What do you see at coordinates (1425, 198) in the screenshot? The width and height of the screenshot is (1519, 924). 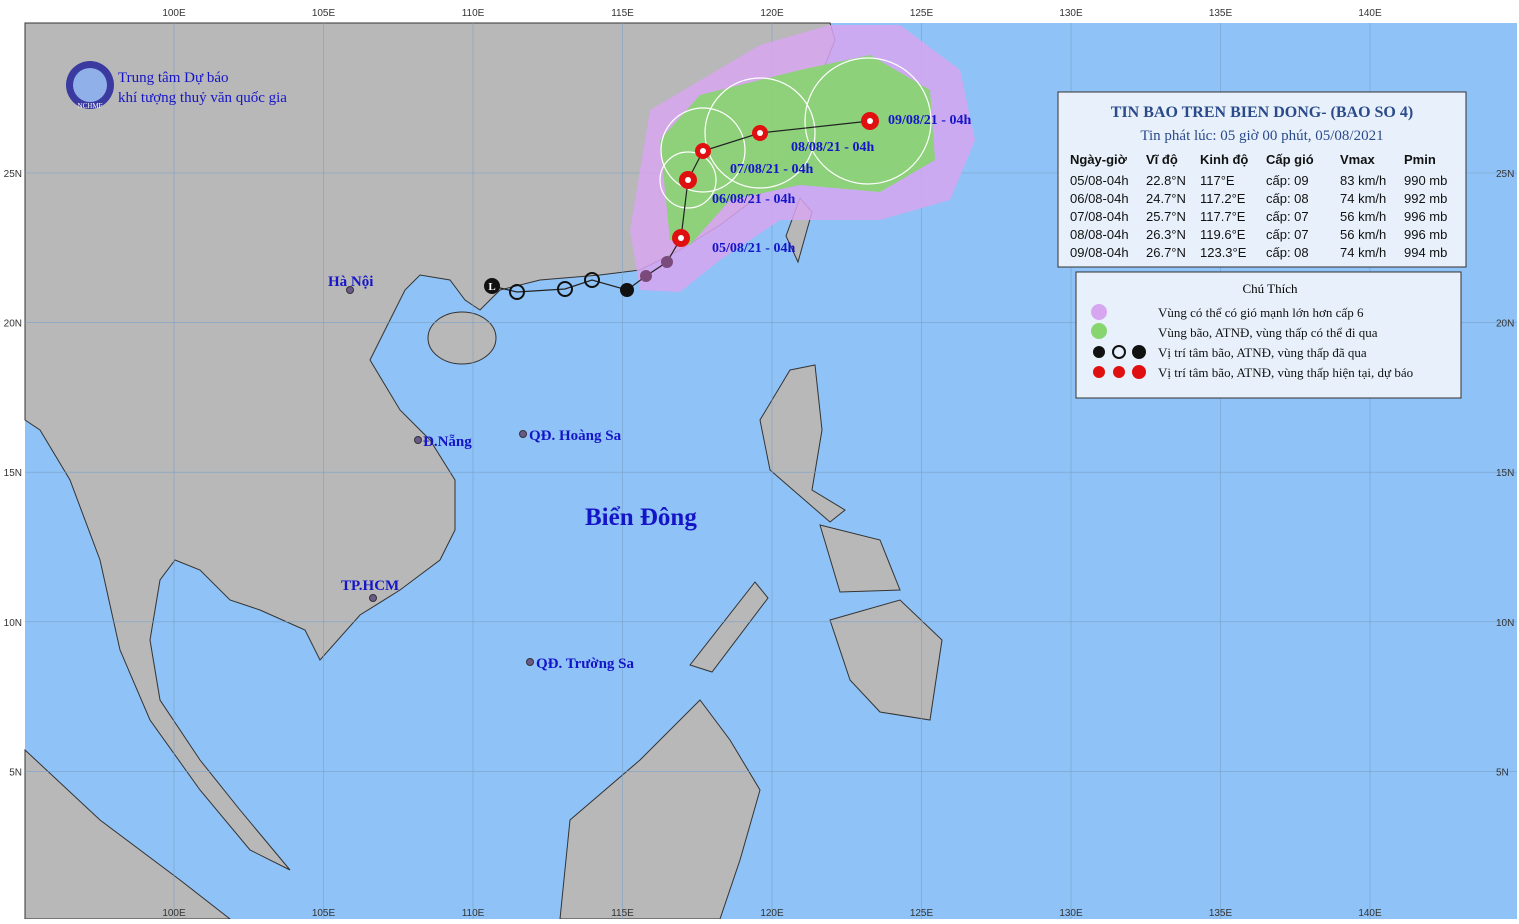 I see `table-cell: 992 mb` at bounding box center [1425, 198].